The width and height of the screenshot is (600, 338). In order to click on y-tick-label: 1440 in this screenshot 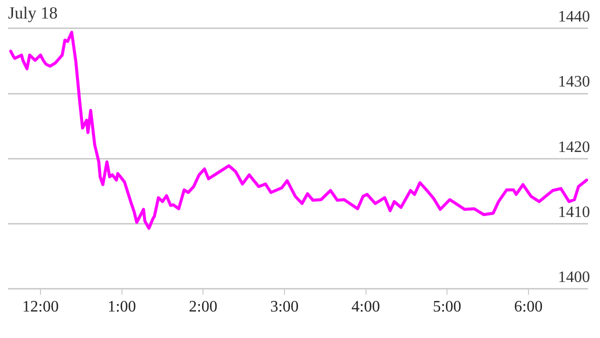, I will do `click(574, 17)`.